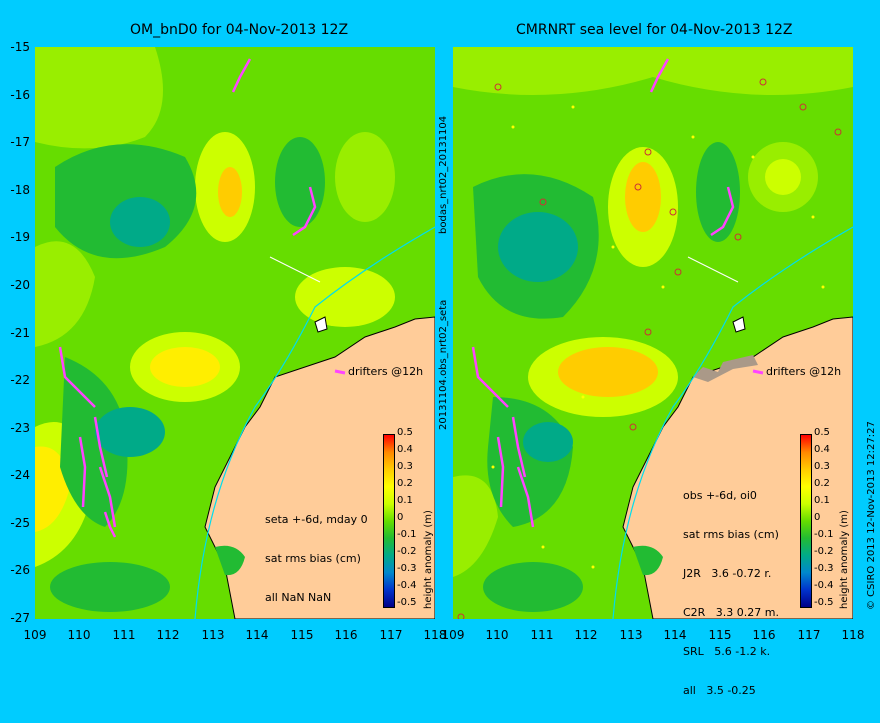  Describe the element at coordinates (720, 495) in the screenshot. I see `annotation-line: obs +-6d, oi0` at that location.